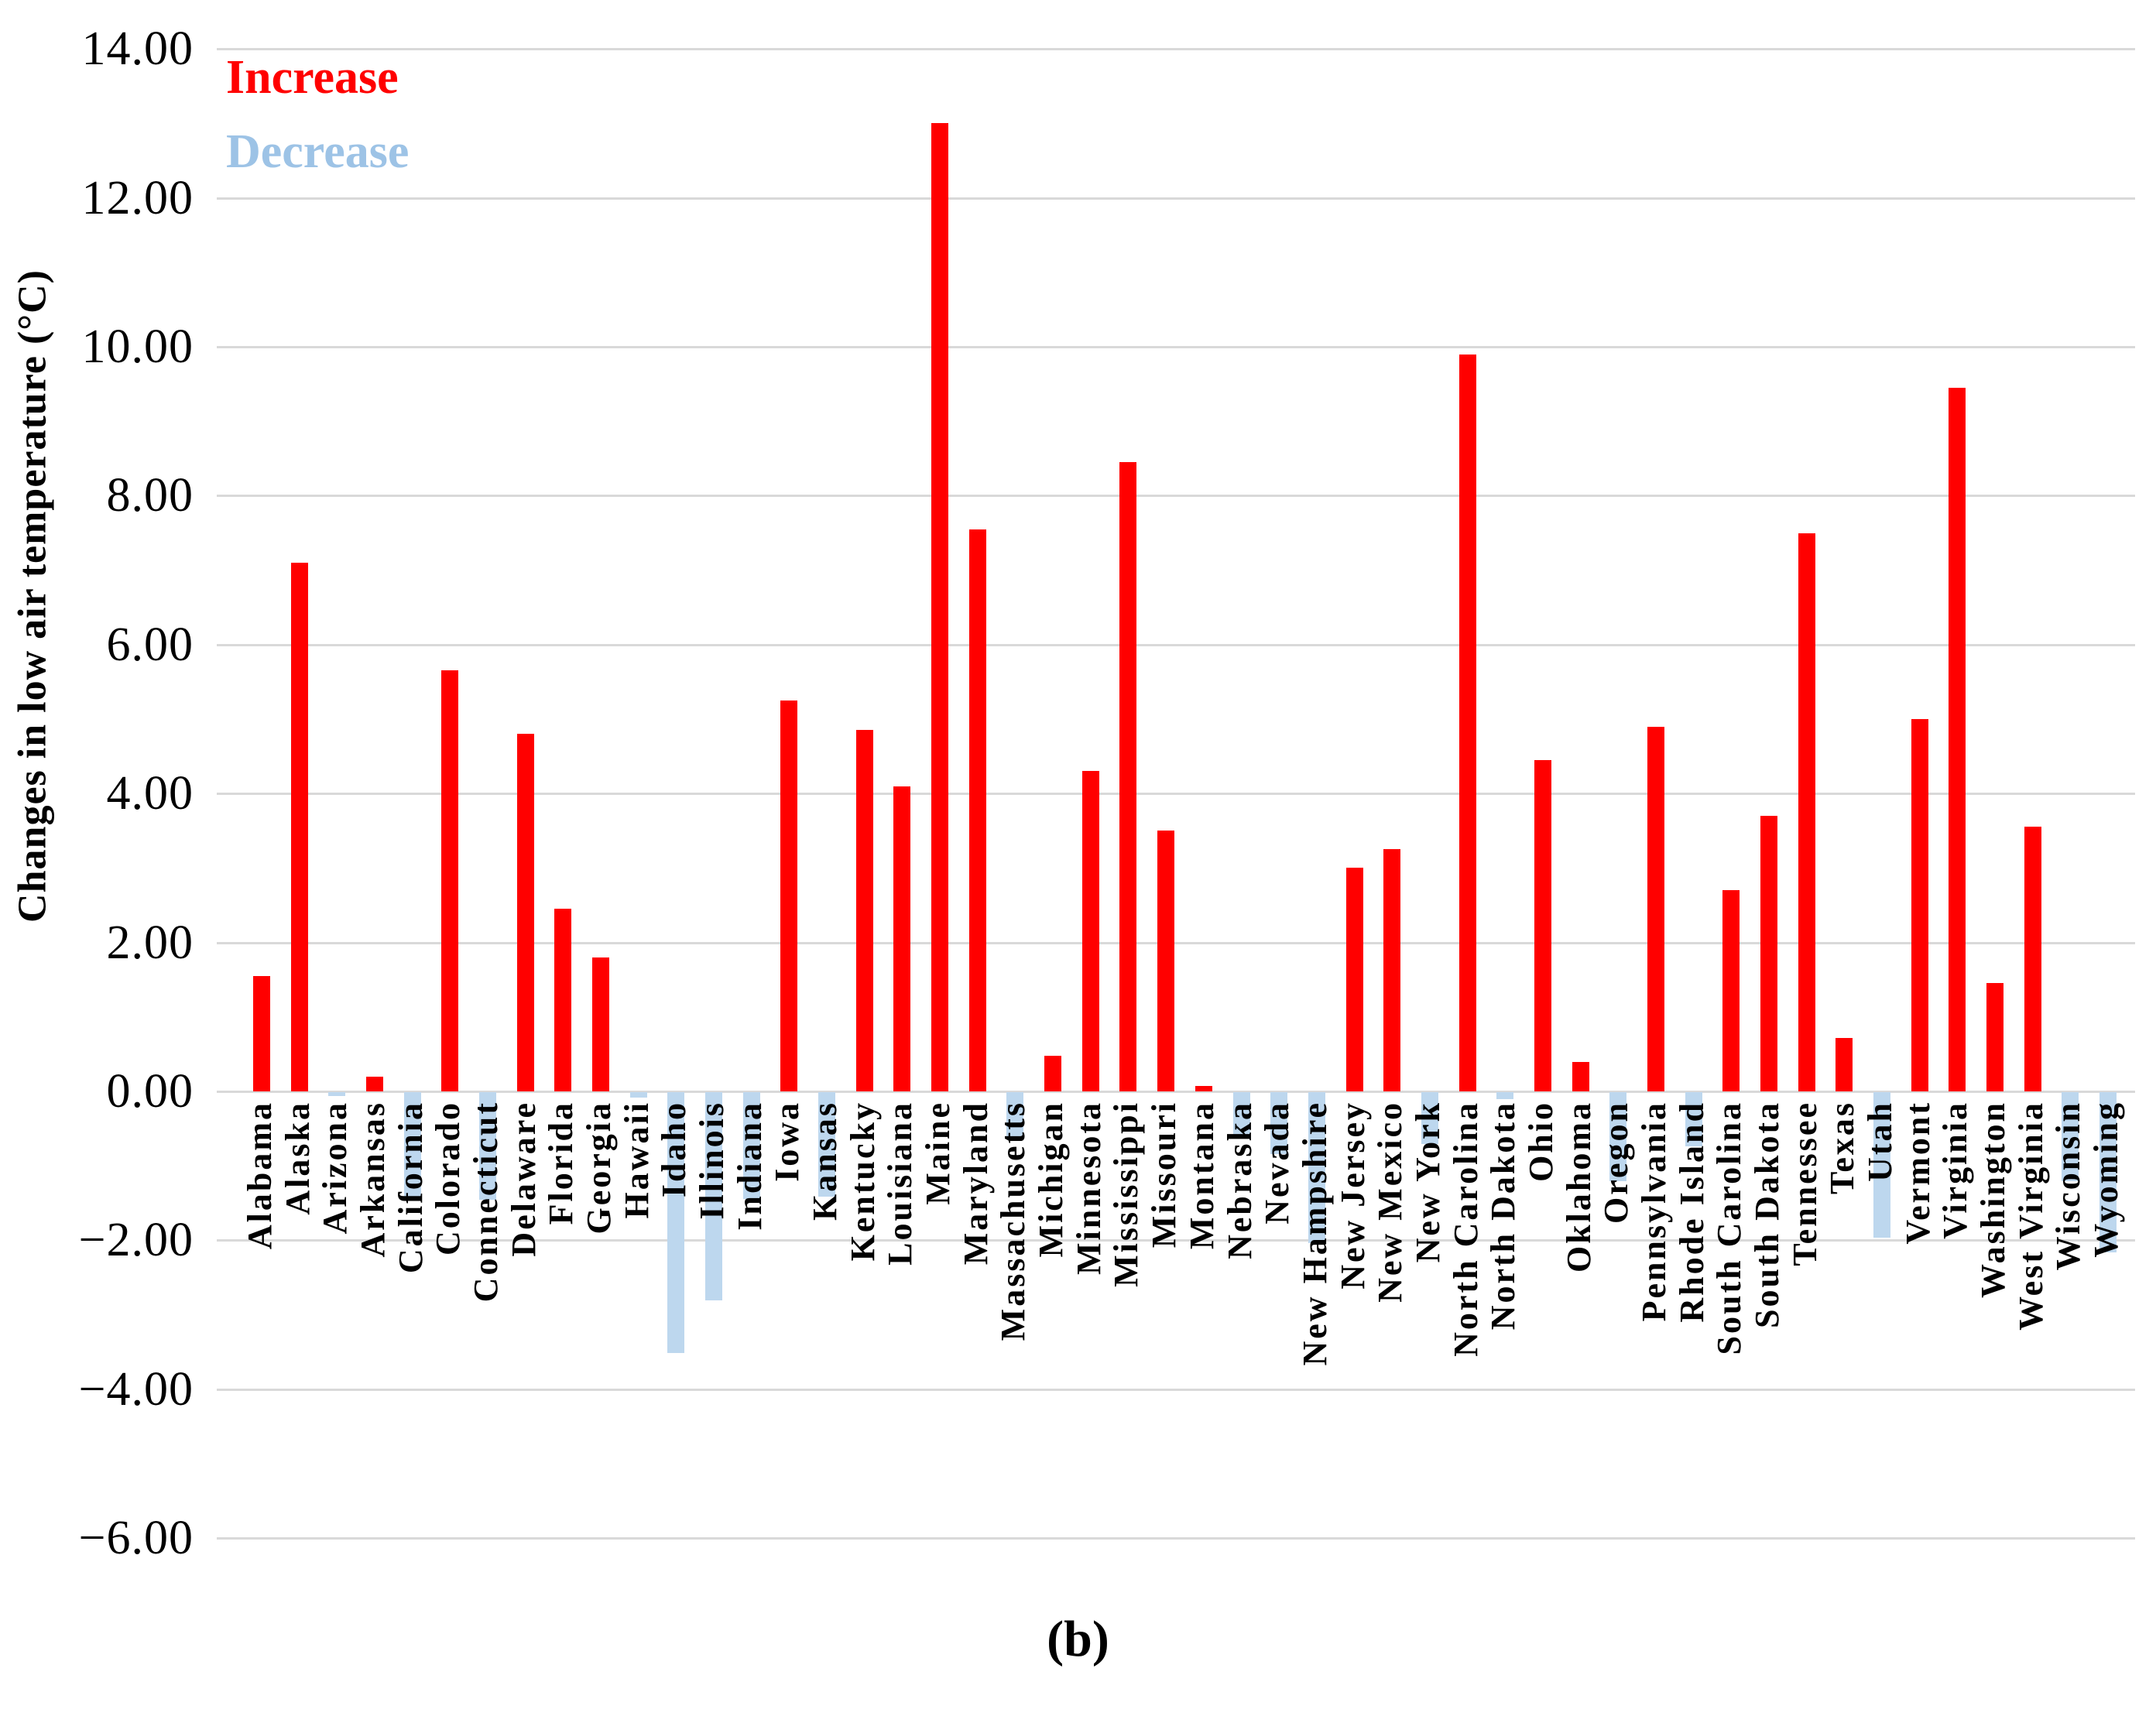 The height and width of the screenshot is (1723, 2156). I want to click on x-axis-label-south-dakota: South Dakota, so click(1766, 1215).